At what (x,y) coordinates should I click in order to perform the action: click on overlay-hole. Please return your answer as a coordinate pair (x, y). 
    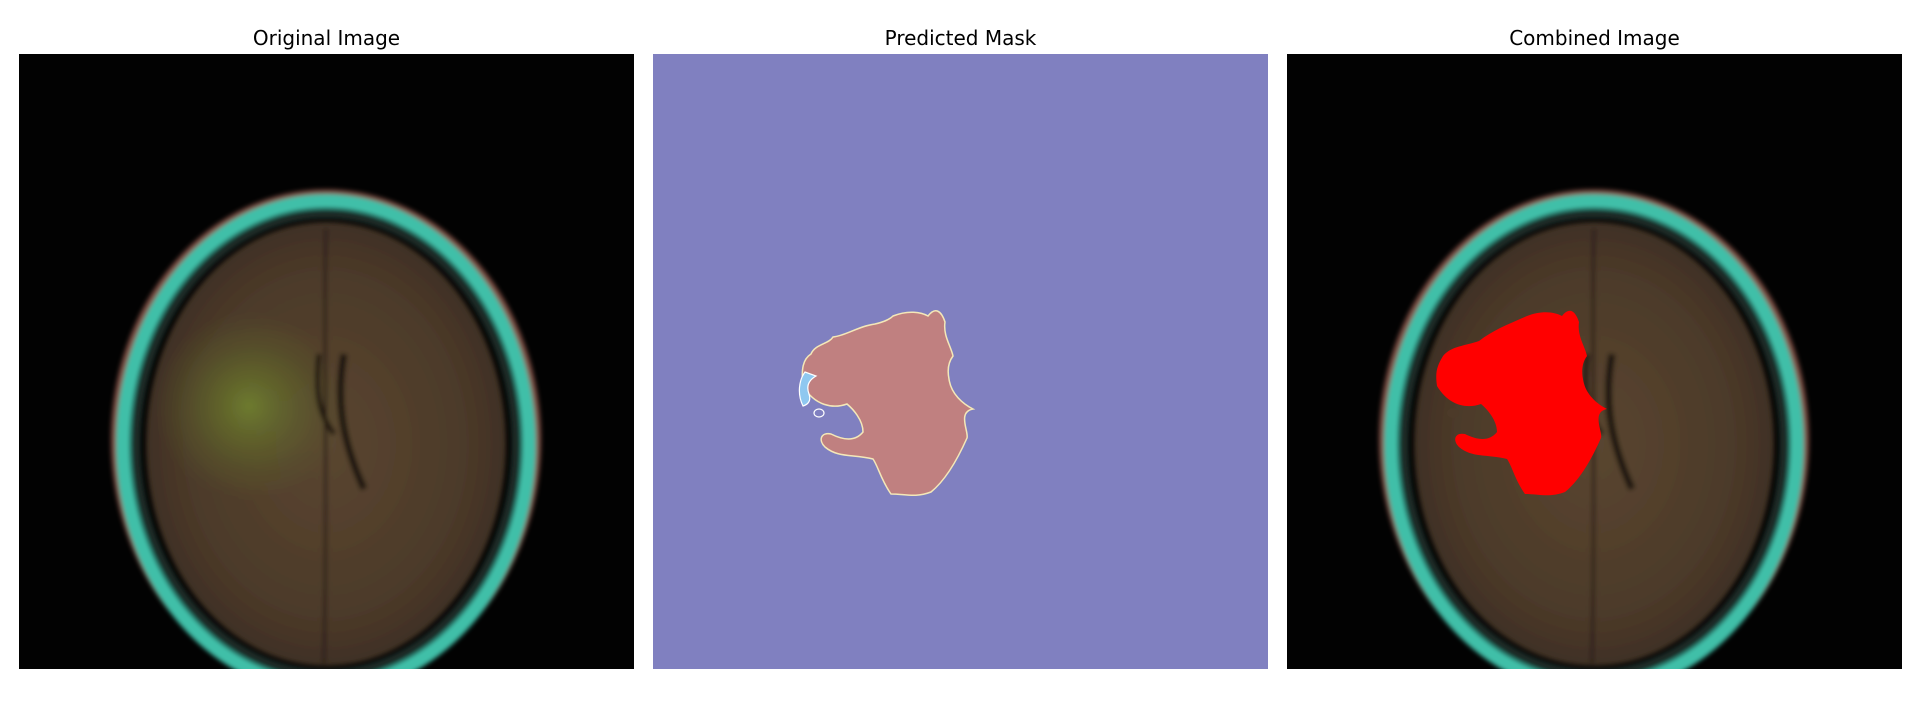
    Looking at the image, I should click on (1453, 413).